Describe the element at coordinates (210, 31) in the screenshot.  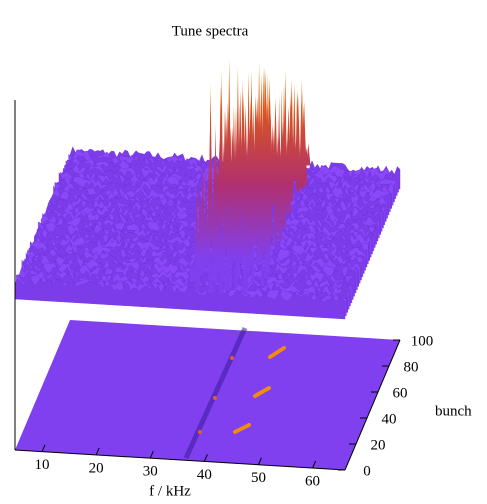
I see `chart-title: Tune spectra` at that location.